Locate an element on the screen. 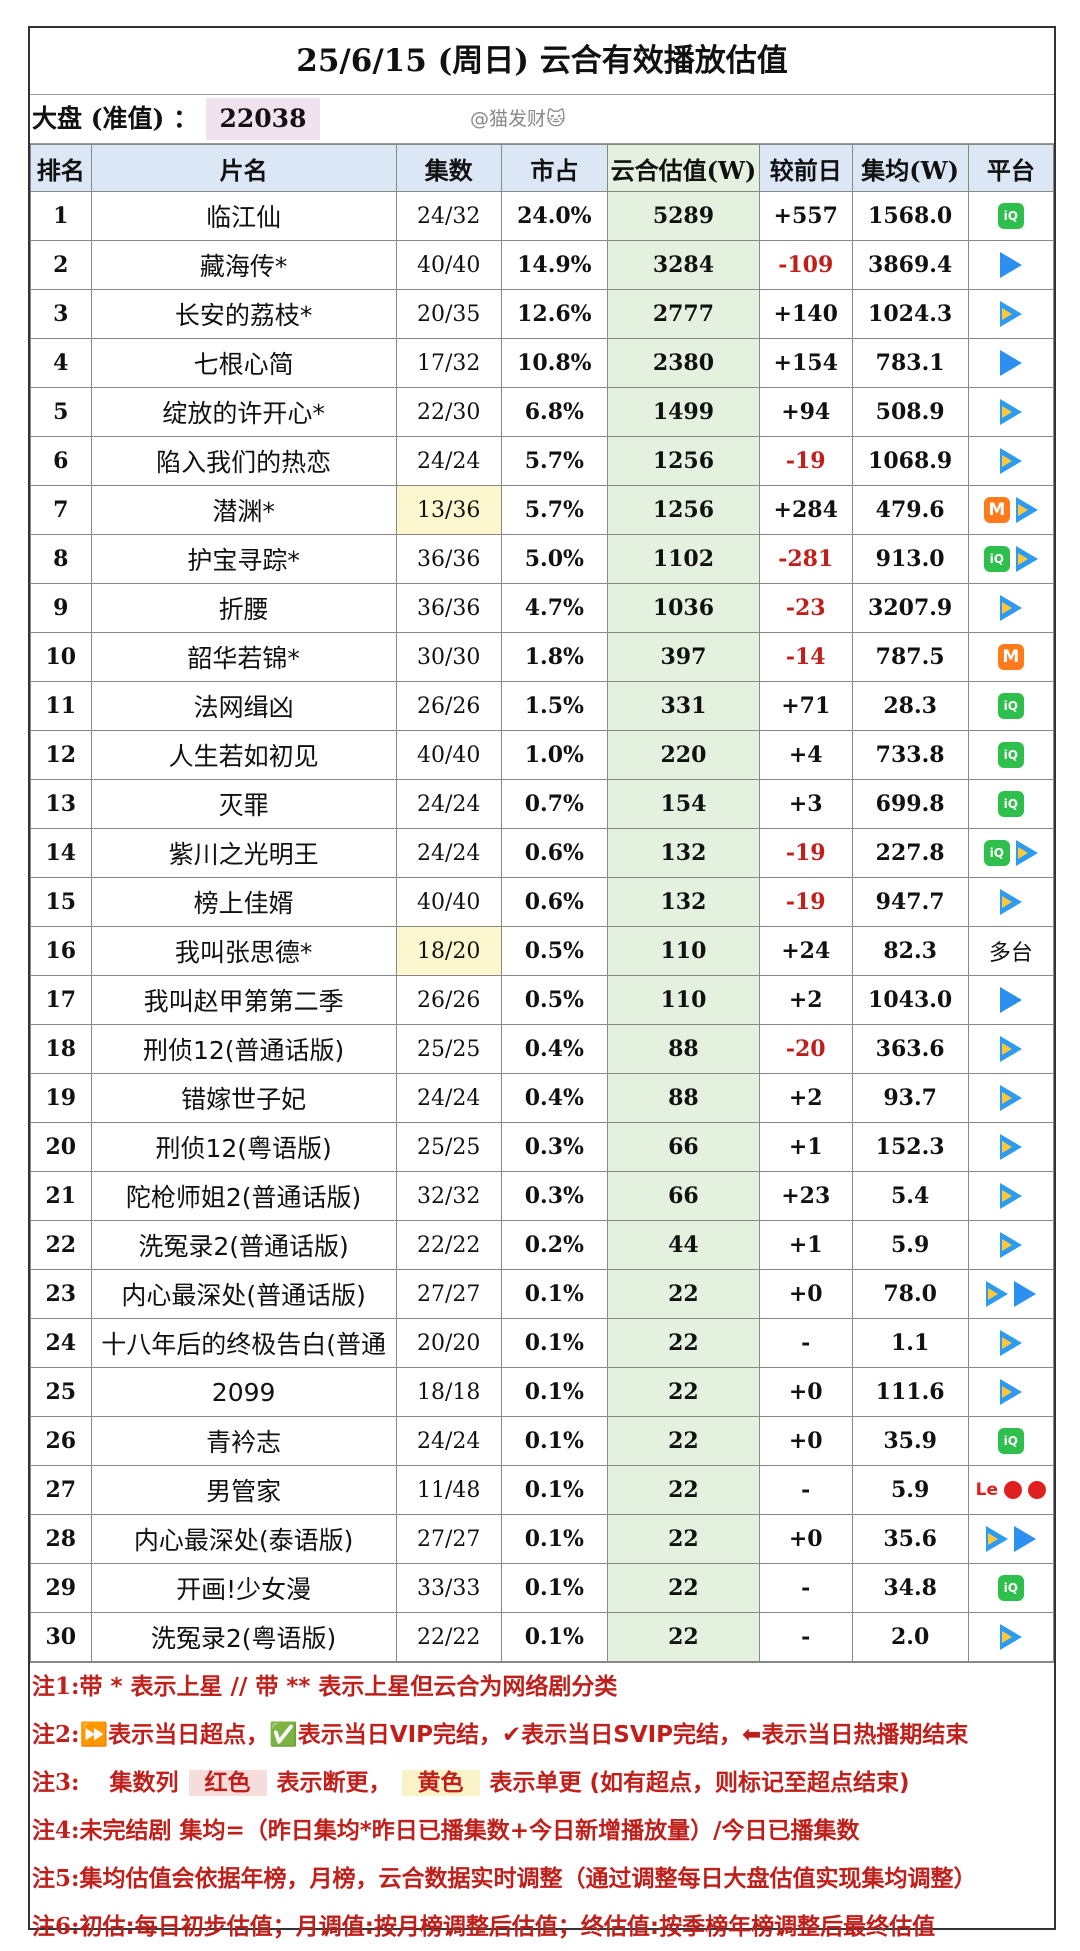 This screenshot has width=1080, height=1951. col-header-rank: 排名 is located at coordinates (61, 168).